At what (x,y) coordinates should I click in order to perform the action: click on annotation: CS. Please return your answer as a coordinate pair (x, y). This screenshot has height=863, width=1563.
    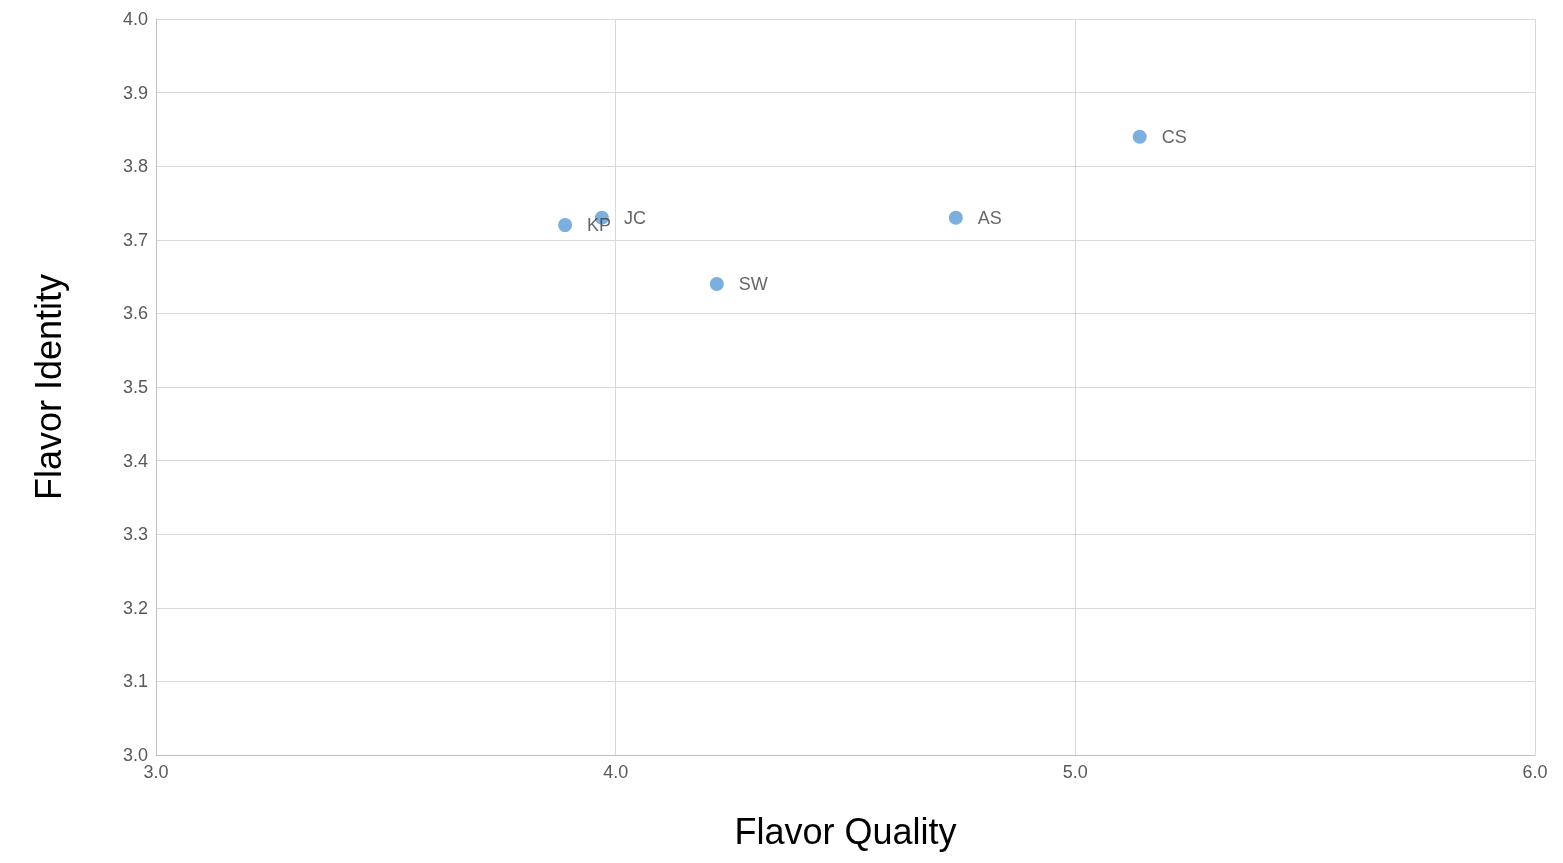
    Looking at the image, I should click on (1174, 136).